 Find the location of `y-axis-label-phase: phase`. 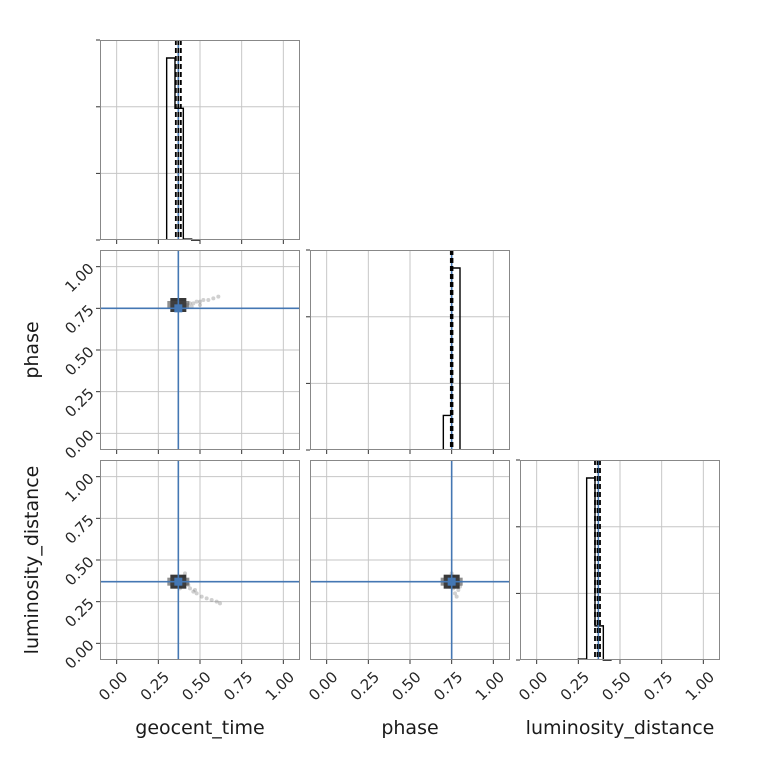

y-axis-label-phase: phase is located at coordinates (32, 349).